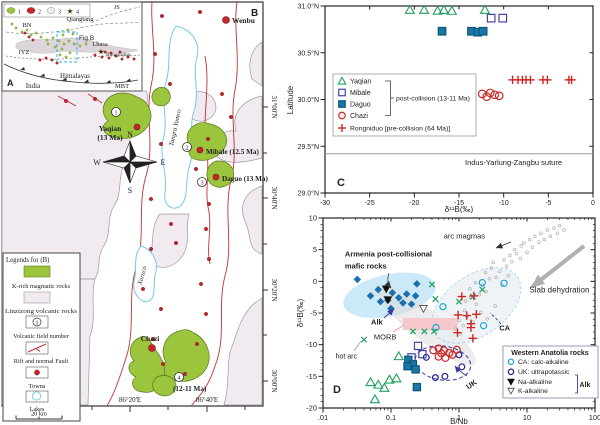  I want to click on inset-js: JS, so click(117, 8).